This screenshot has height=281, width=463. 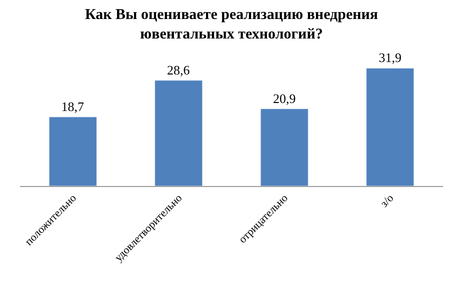 I want to click on data-label: 18,7, so click(x=72, y=106).